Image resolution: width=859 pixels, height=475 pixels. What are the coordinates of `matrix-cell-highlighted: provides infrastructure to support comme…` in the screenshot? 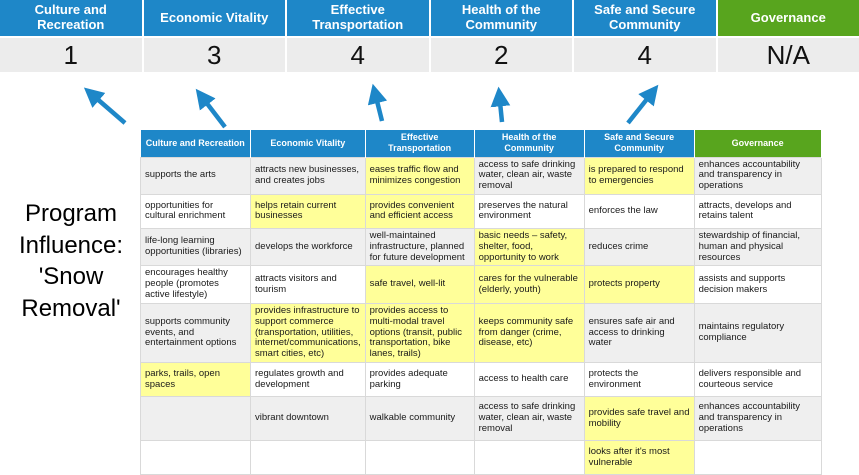 It's located at (308, 332).